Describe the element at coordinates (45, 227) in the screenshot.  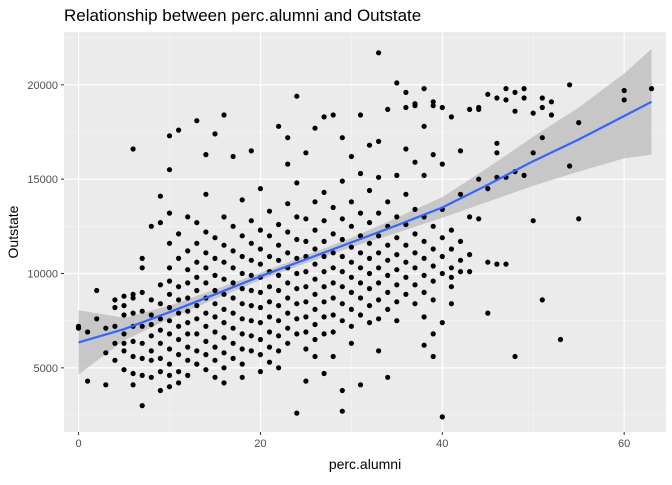
I see `y-axis-ticks: 5000 10000 15000 20000` at that location.